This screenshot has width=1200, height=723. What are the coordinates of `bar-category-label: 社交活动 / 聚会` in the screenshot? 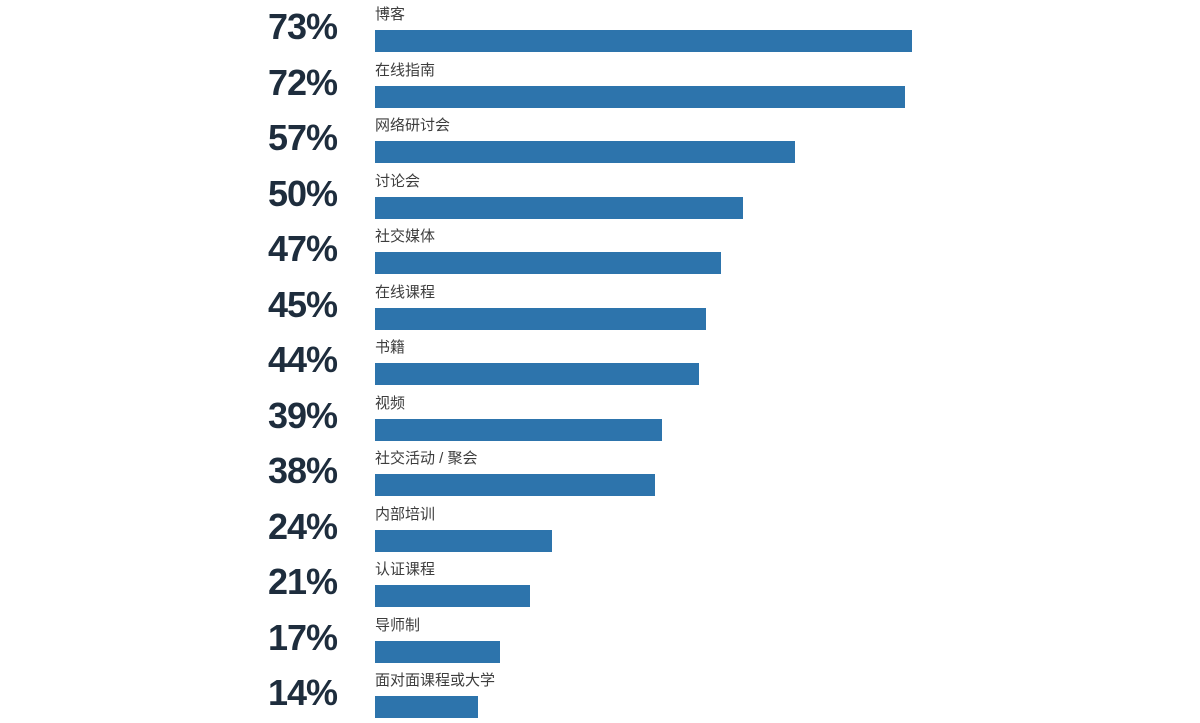 It's located at (426, 458).